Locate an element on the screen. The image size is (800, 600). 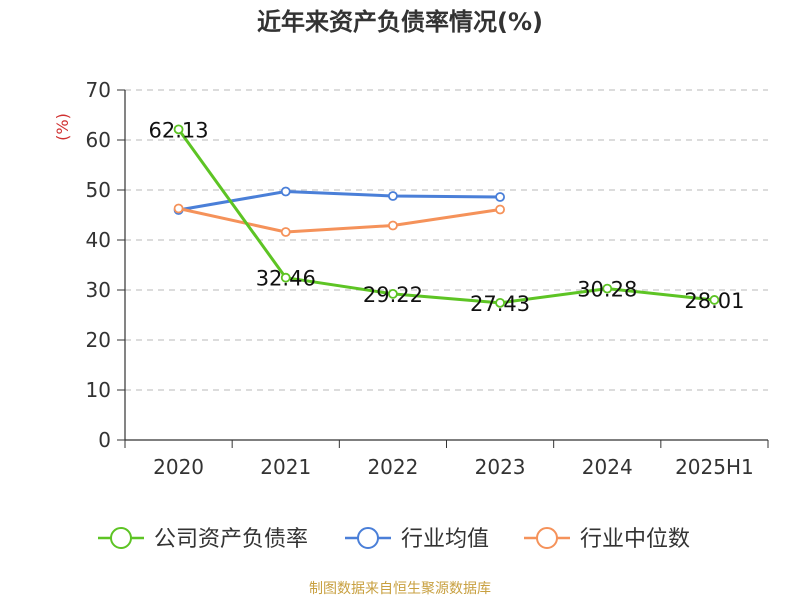
data-label: 27.43 is located at coordinates (500, 304).